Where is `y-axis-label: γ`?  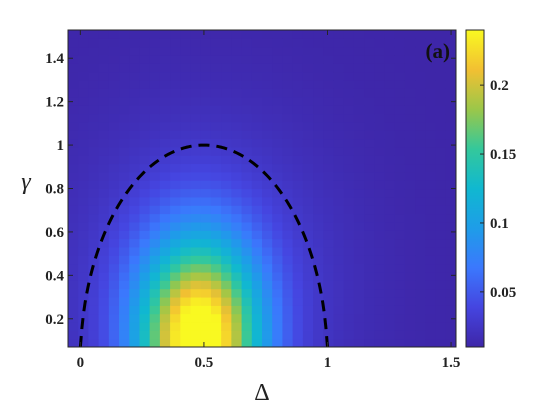
y-axis-label: γ is located at coordinates (26, 182).